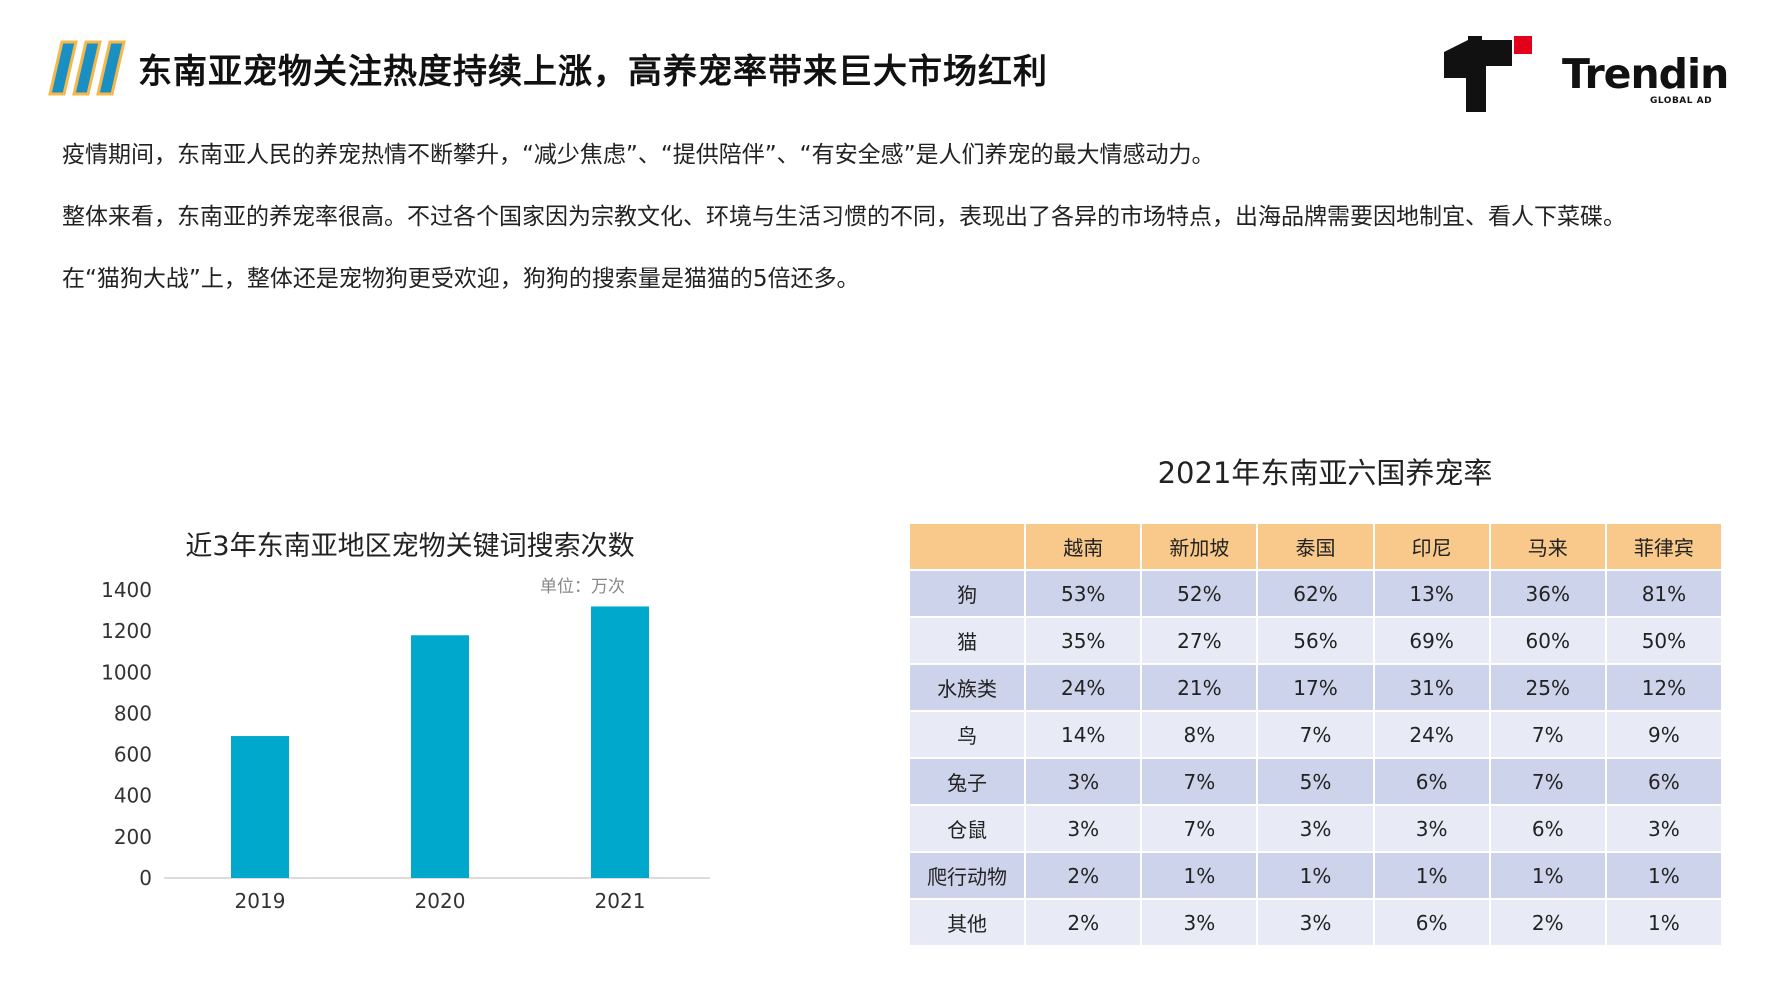 The image size is (1777, 1000). Describe the element at coordinates (1681, 101) in the screenshot. I see `logo-subtitle: GLOBAL AD` at that location.